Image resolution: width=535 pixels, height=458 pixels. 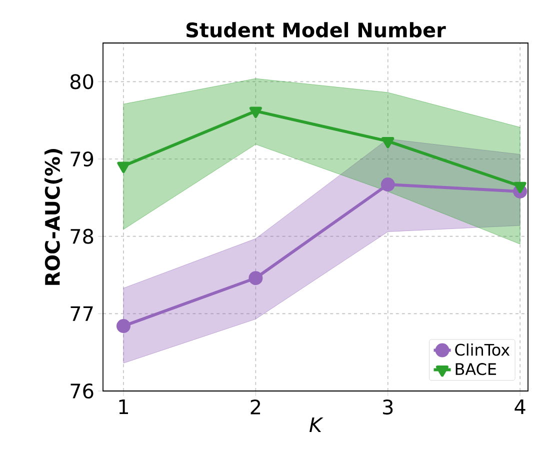 What do you see at coordinates (81, 313) in the screenshot?
I see `y-tick-label: 77` at bounding box center [81, 313].